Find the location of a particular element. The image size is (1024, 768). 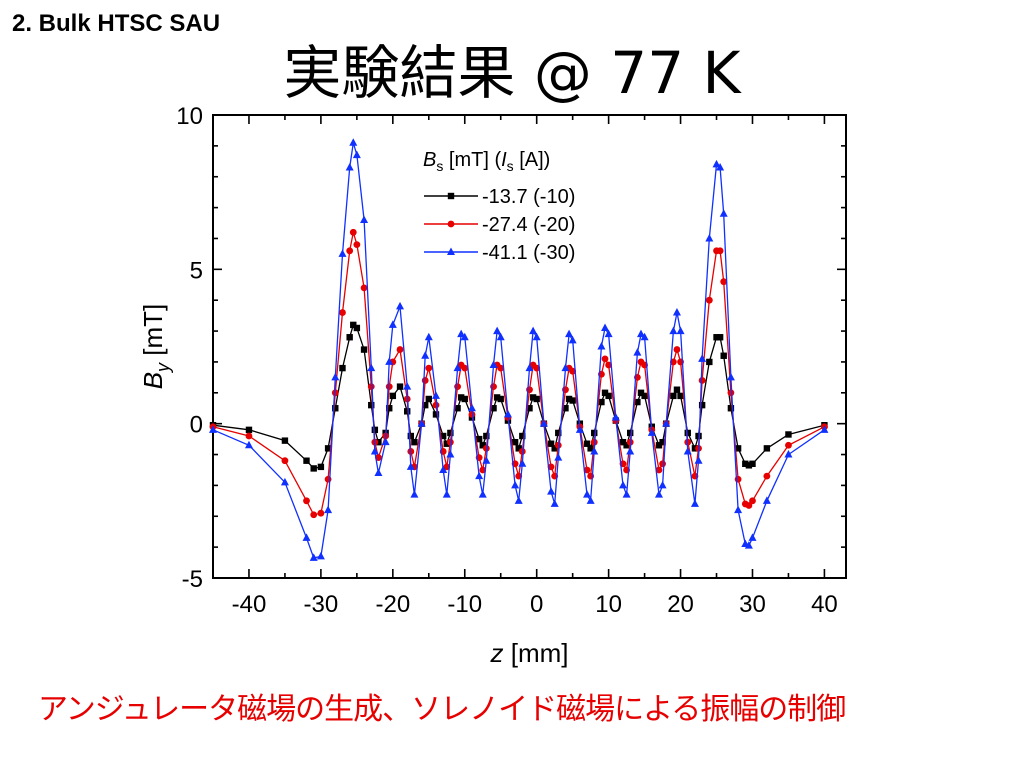

x-tick-label: 40 is located at coordinates (824, 604).